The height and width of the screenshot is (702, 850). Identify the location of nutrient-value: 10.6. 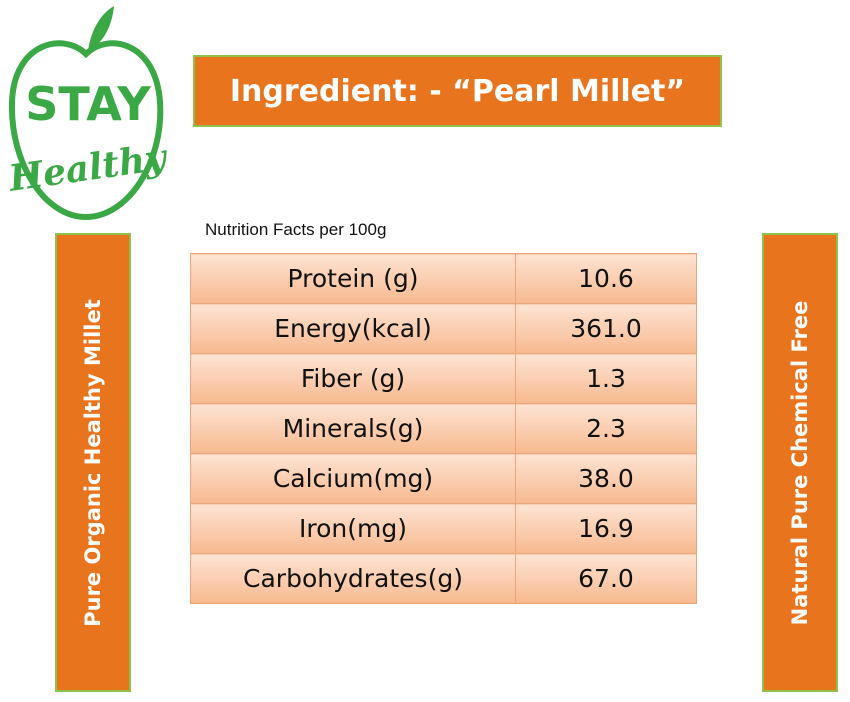
(606, 278).